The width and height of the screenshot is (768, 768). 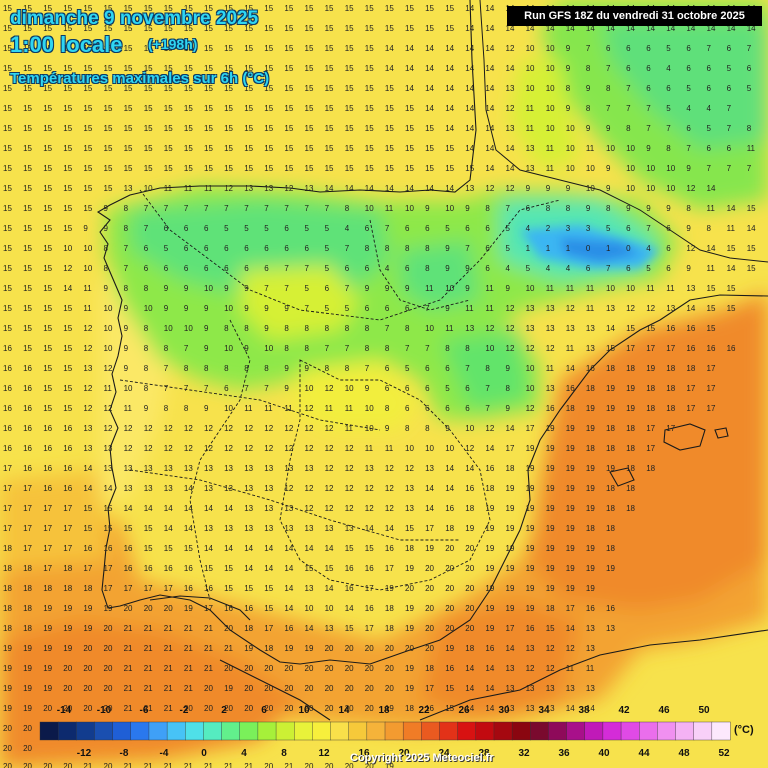 What do you see at coordinates (564, 753) in the screenshot?
I see `legend-bottom-label: 36` at bounding box center [564, 753].